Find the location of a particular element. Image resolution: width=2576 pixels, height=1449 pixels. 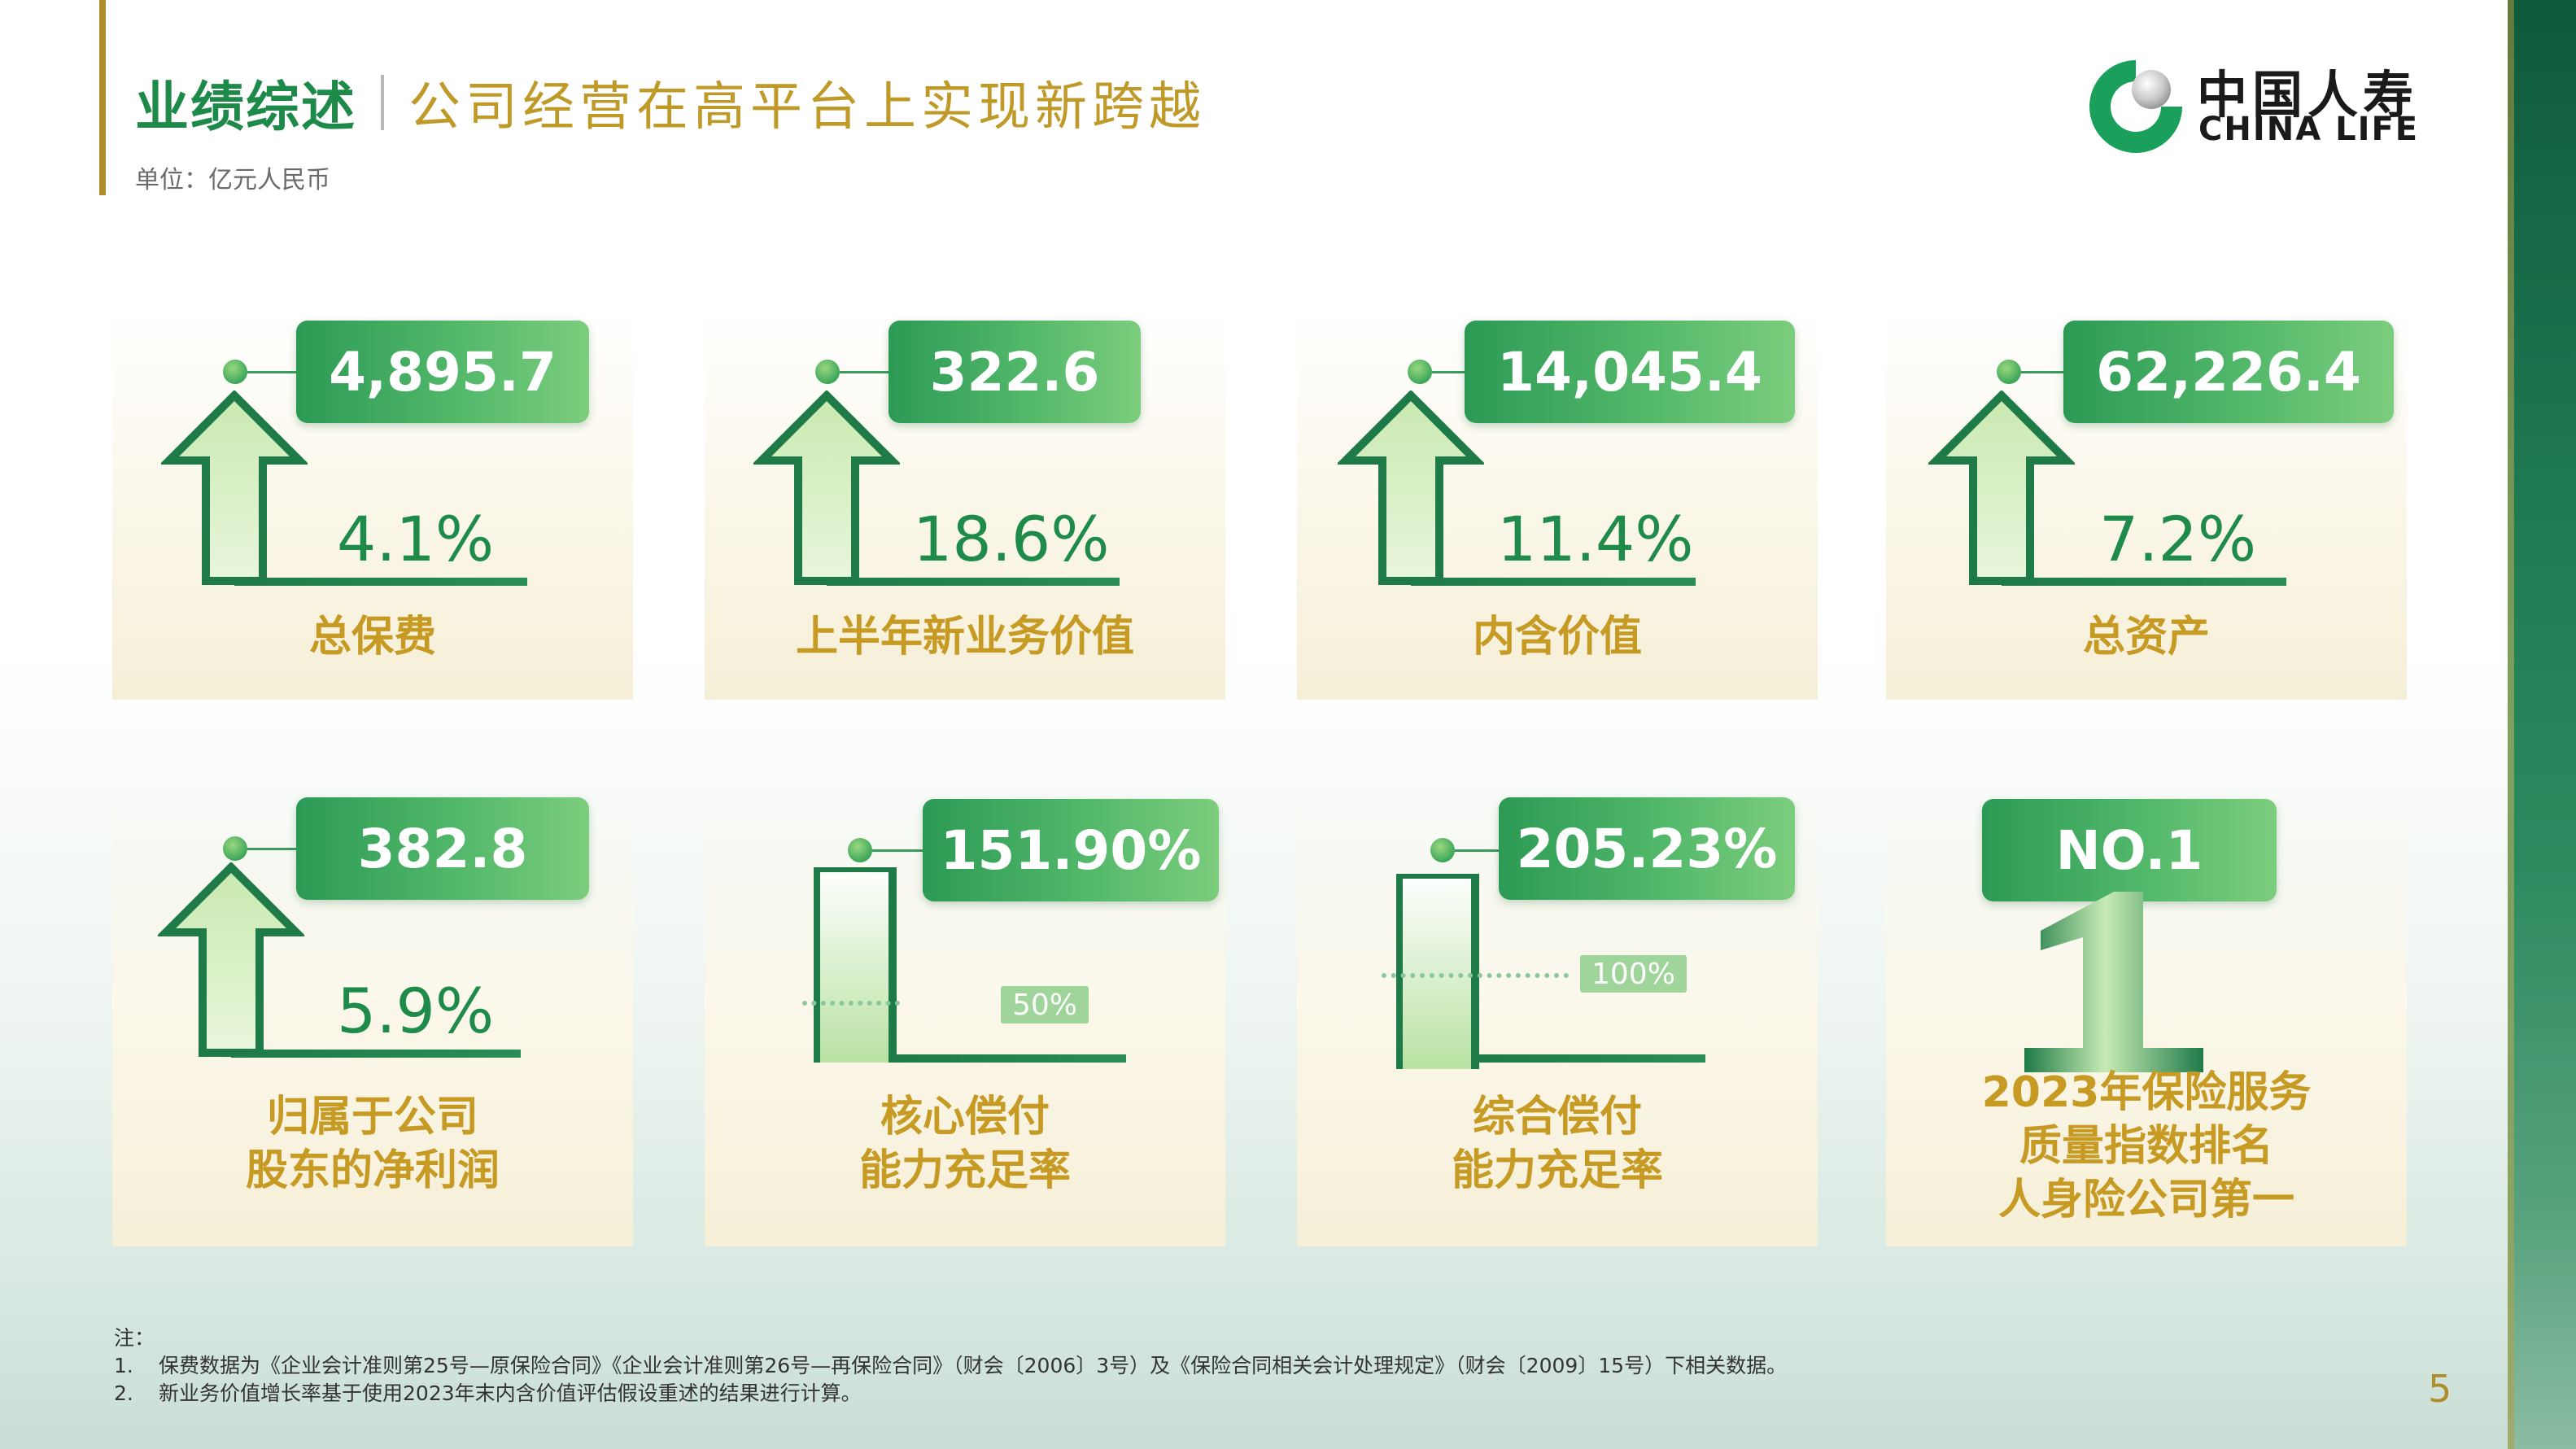

growth-rate: 7.2% is located at coordinates (2178, 539).